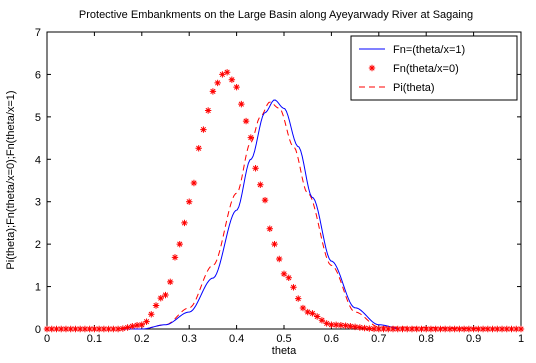  I want to click on x-tick-label: 0.2, so click(141, 339).